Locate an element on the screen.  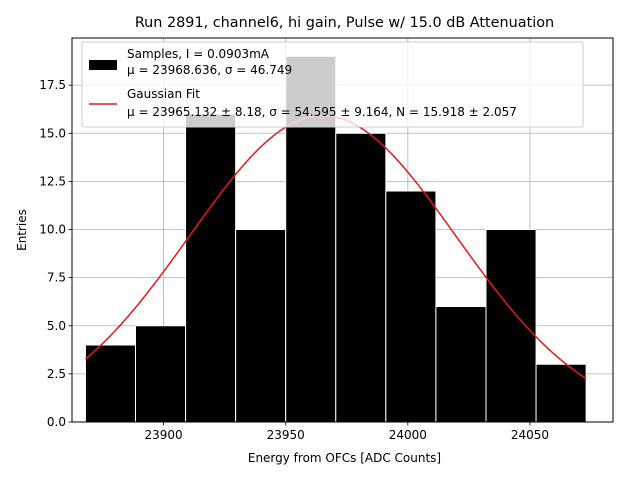
x-tick-label: 23950 is located at coordinates (286, 435).